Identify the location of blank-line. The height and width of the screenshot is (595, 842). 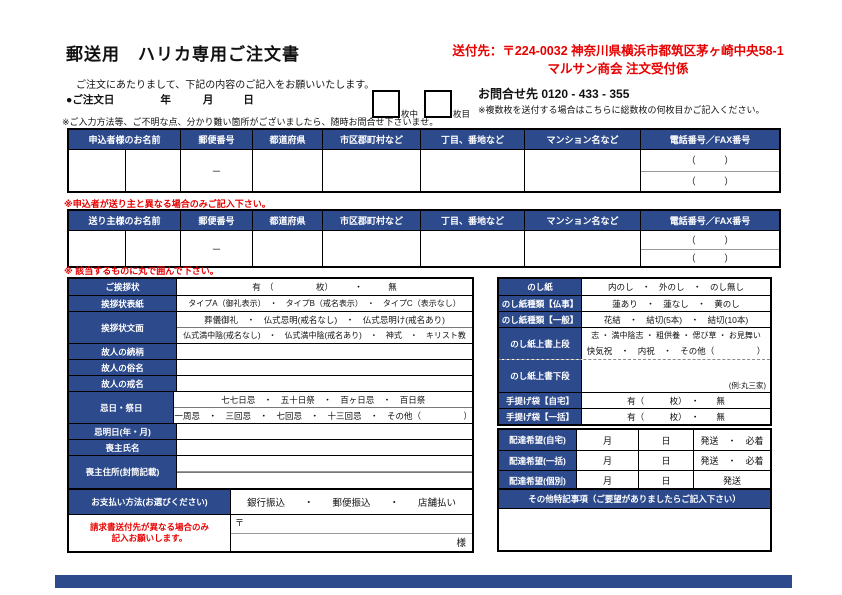
(676, 370).